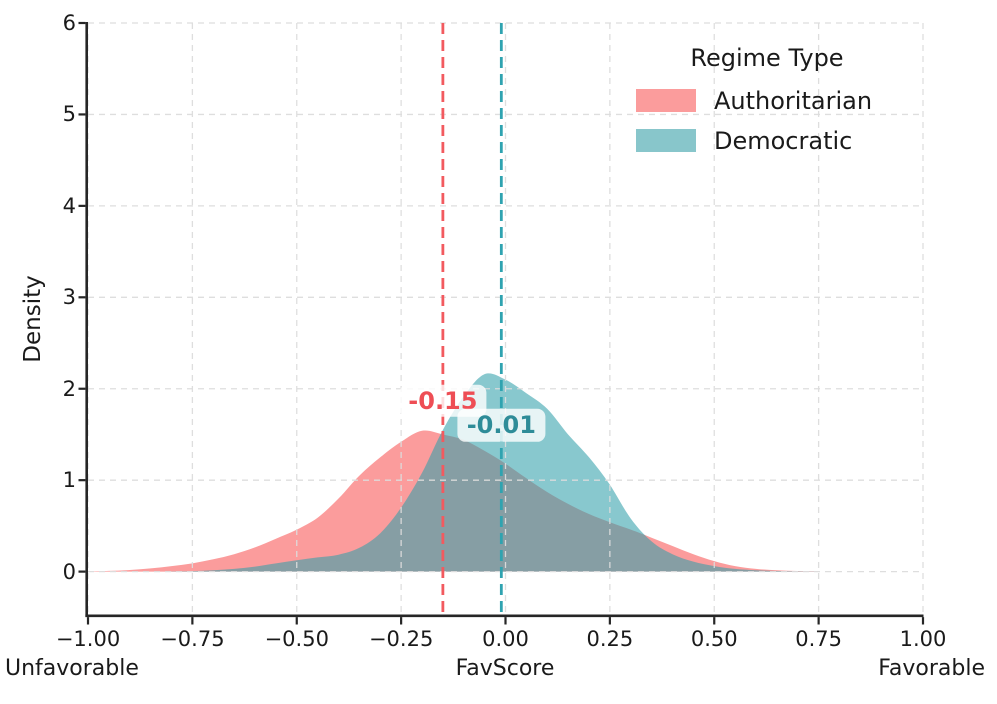 The width and height of the screenshot is (997, 704). I want to click on y-tick-label: 1, so click(69, 480).